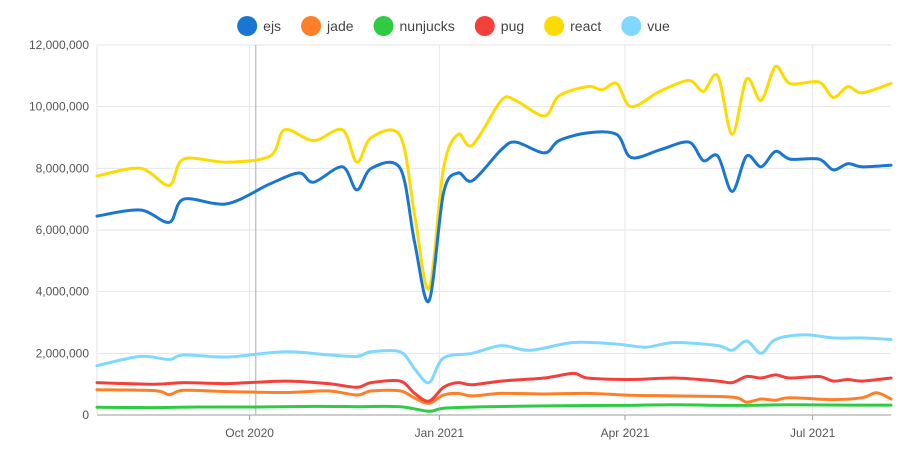  Describe the element at coordinates (499, 26) in the screenshot. I see `legend-item-pug: pug` at that location.